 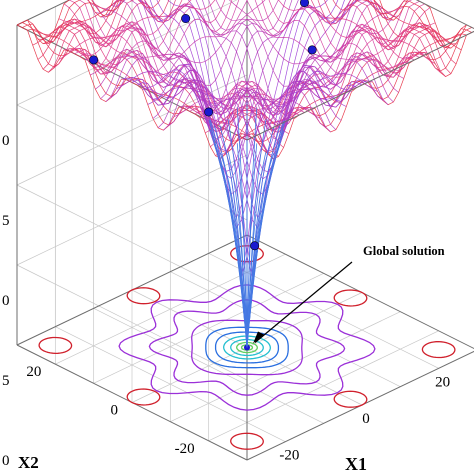 What do you see at coordinates (366, 419) in the screenshot?
I see `x1-tick-label: 0` at bounding box center [366, 419].